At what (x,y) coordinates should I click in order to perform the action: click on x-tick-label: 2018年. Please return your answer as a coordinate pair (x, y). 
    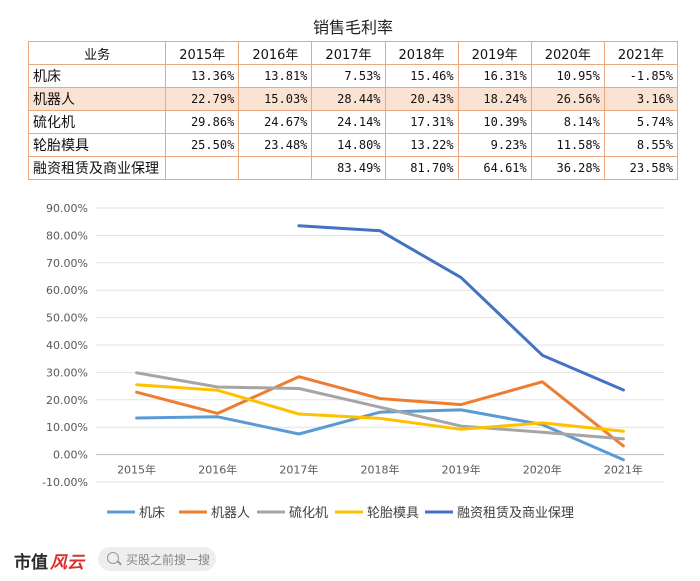
    Looking at the image, I should click on (380, 470).